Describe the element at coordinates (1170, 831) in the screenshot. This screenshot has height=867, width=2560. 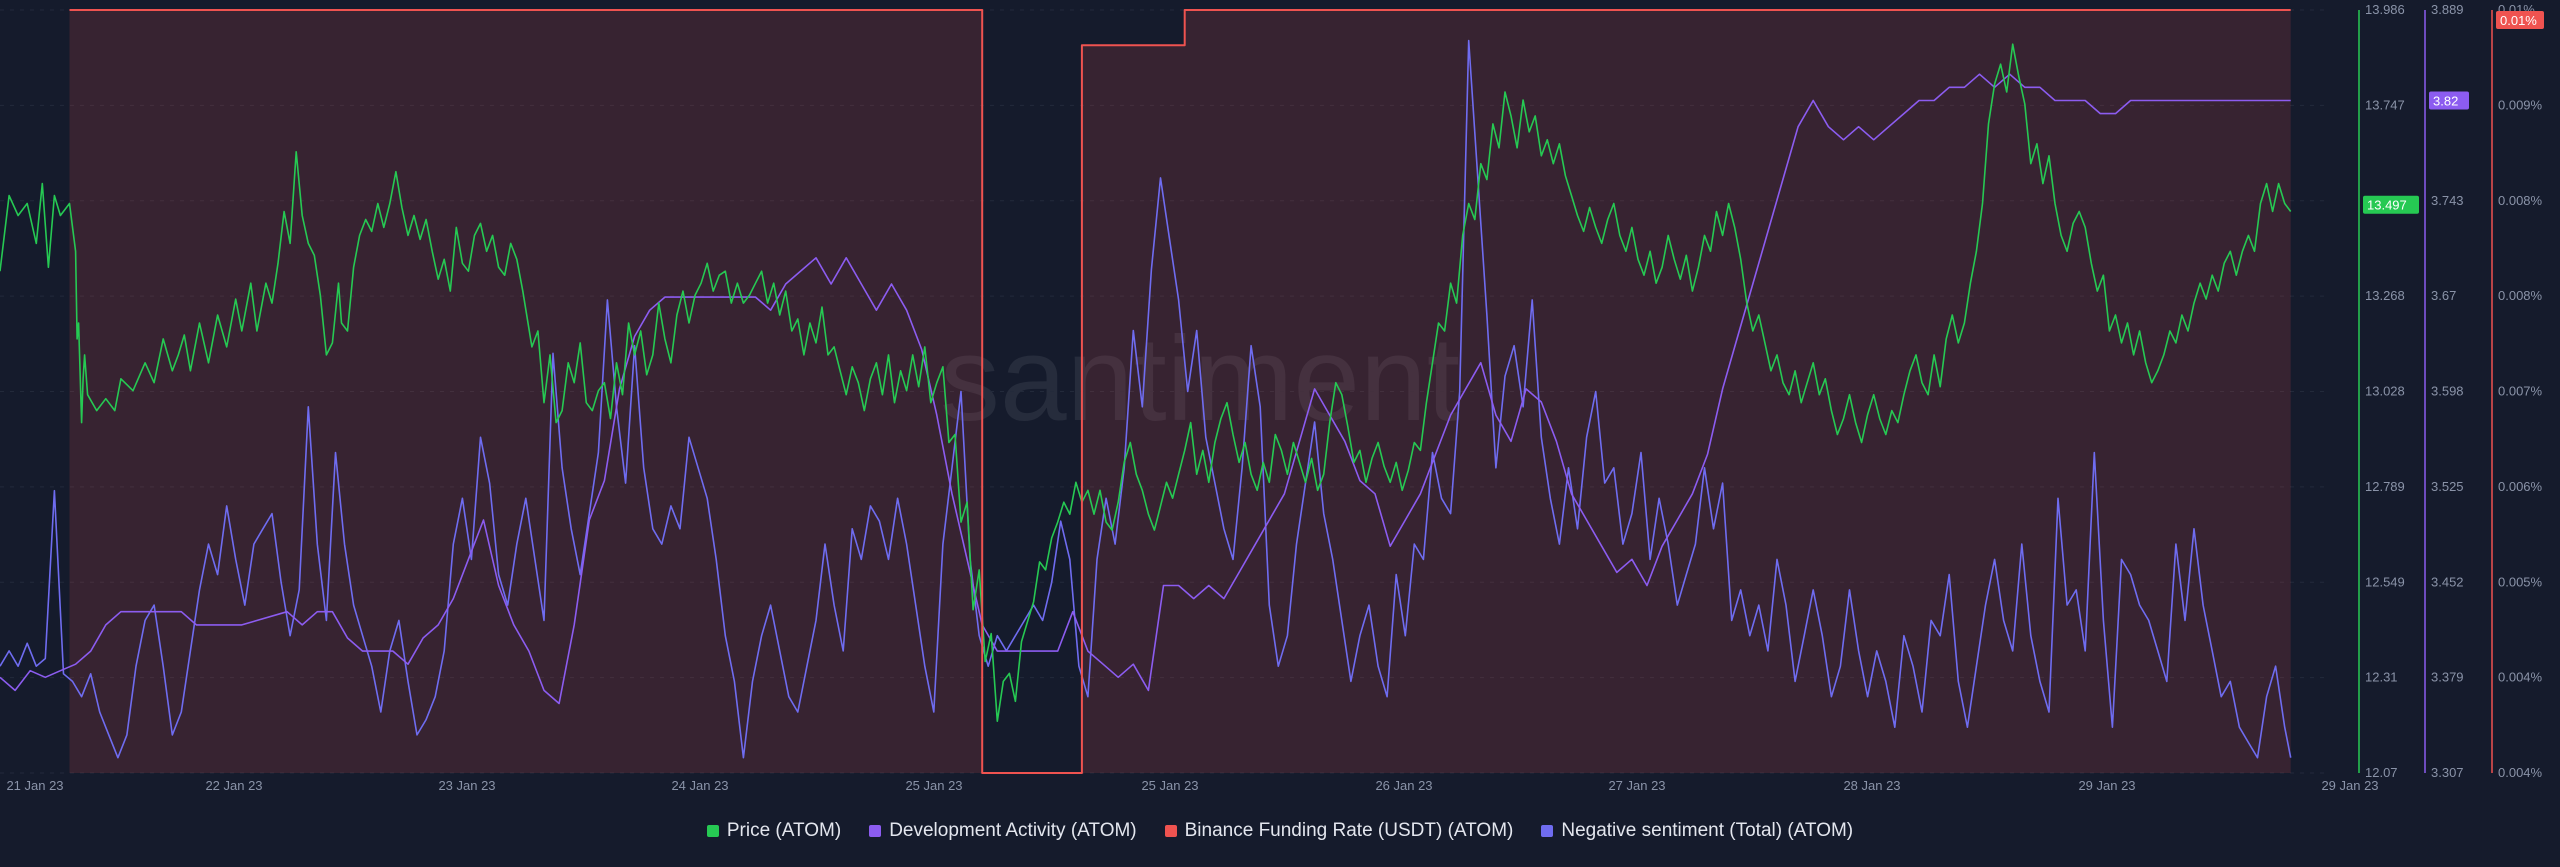
I see `legend-swatch-funding-rate` at that location.